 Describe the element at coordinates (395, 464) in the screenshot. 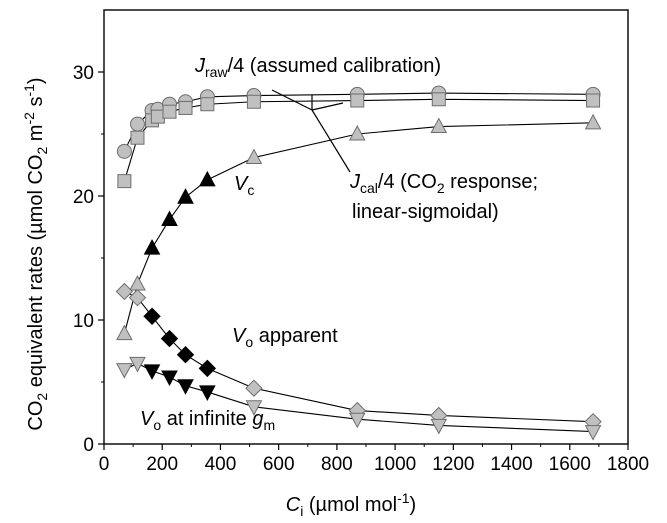

I see `x-tick-label: 1000` at that location.